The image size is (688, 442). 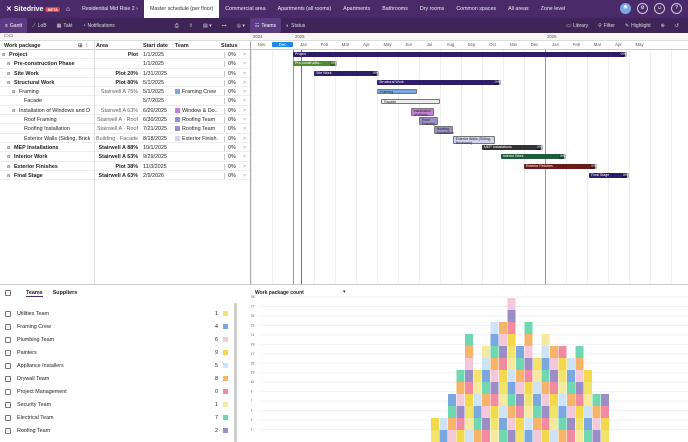 What do you see at coordinates (357, 9) in the screenshot?
I see `tab-3: Apartments` at bounding box center [357, 9].